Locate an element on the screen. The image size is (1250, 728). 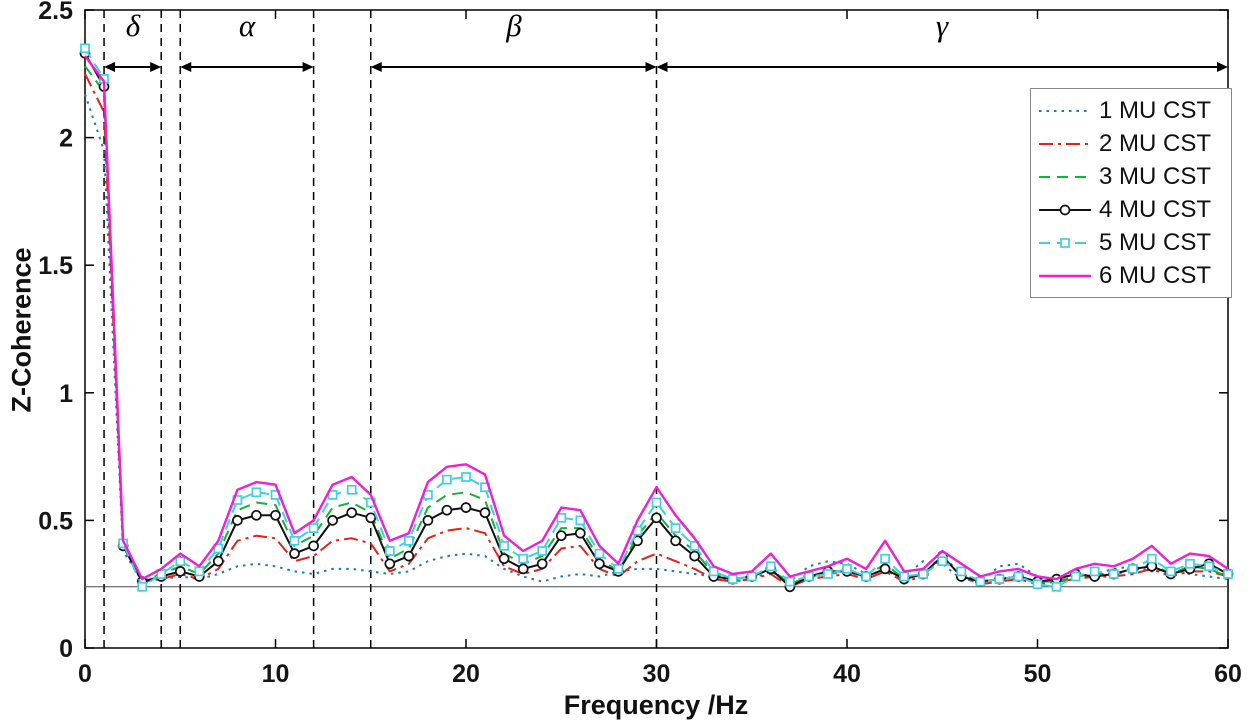
legend-item: 5 MU CST is located at coordinates (1131, 242).